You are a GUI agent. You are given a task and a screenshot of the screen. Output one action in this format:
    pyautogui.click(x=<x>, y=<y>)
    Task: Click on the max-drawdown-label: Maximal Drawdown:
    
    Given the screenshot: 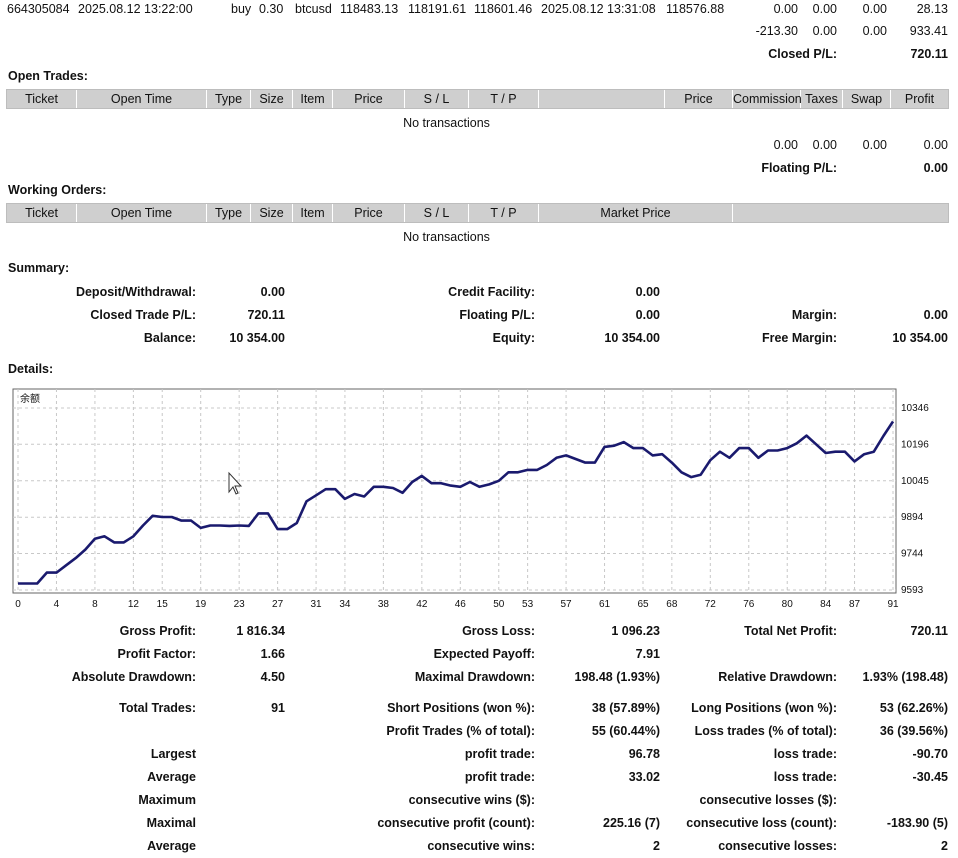 What is the action you would take?
    pyautogui.click(x=474, y=677)
    